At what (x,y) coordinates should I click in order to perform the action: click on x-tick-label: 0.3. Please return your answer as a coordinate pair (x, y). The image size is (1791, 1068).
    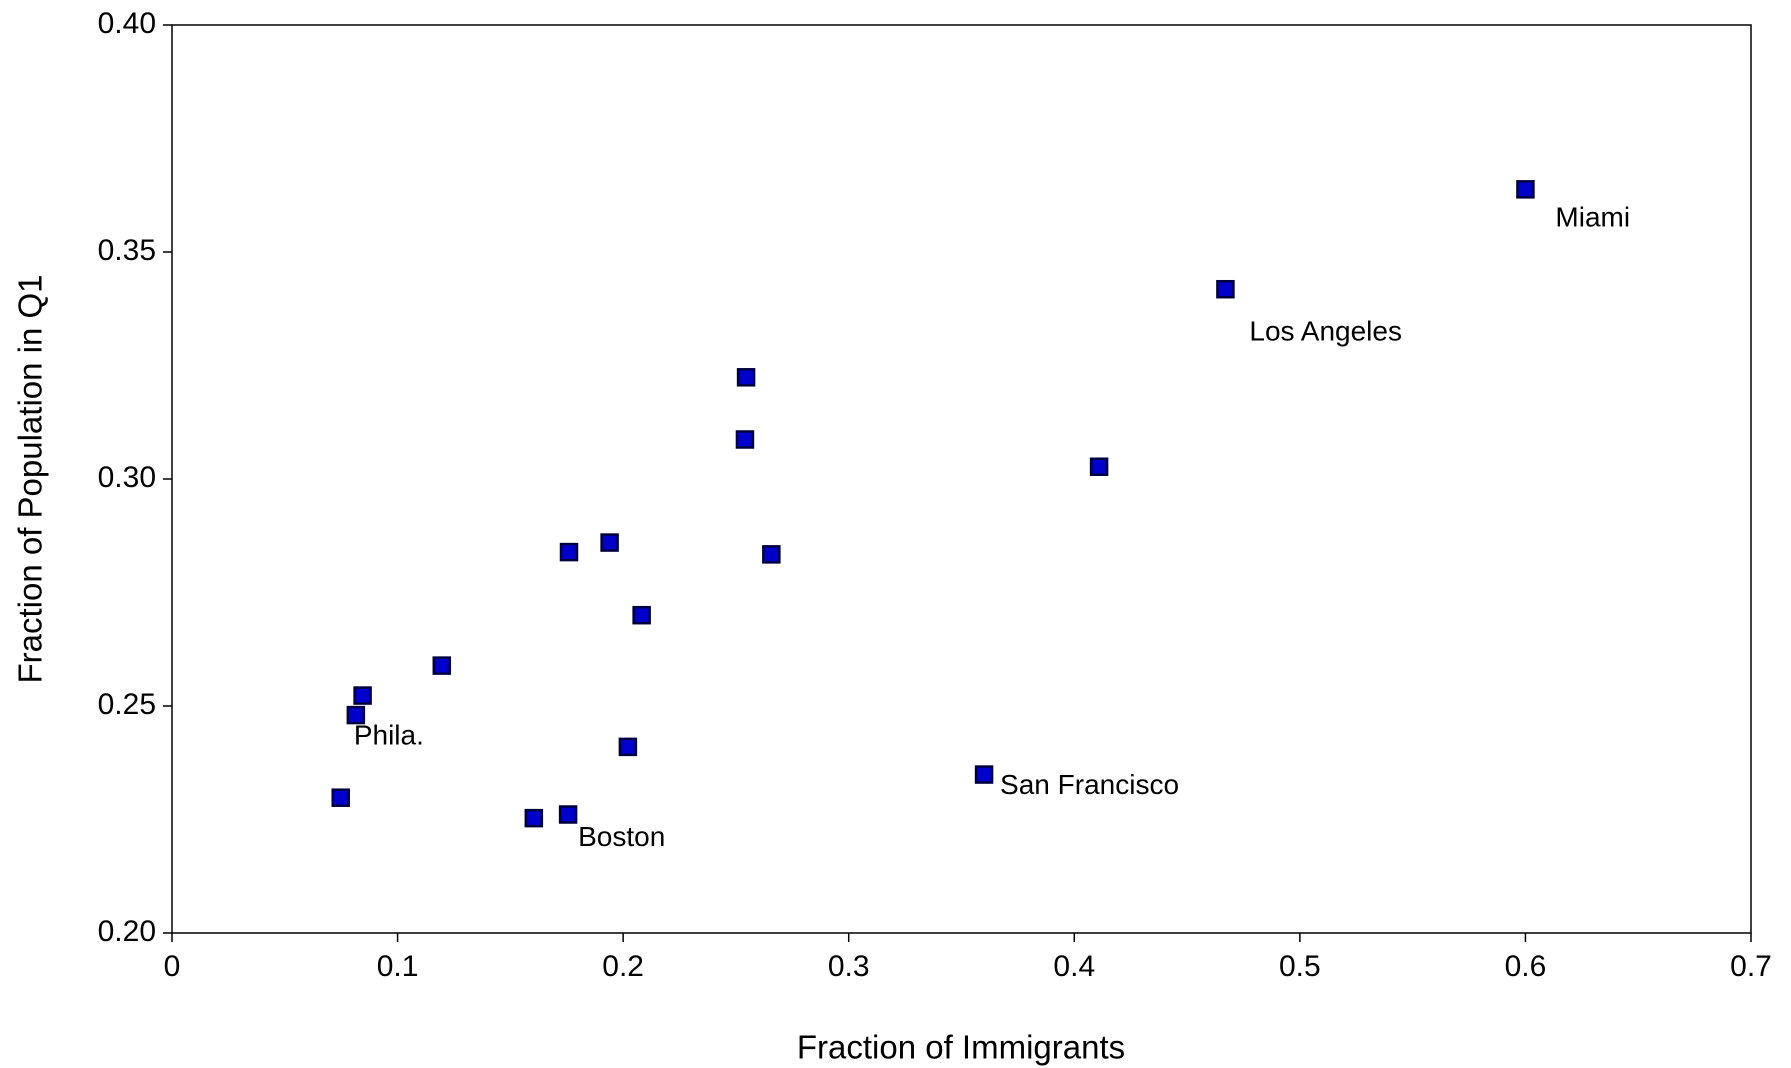
    Looking at the image, I should click on (849, 966).